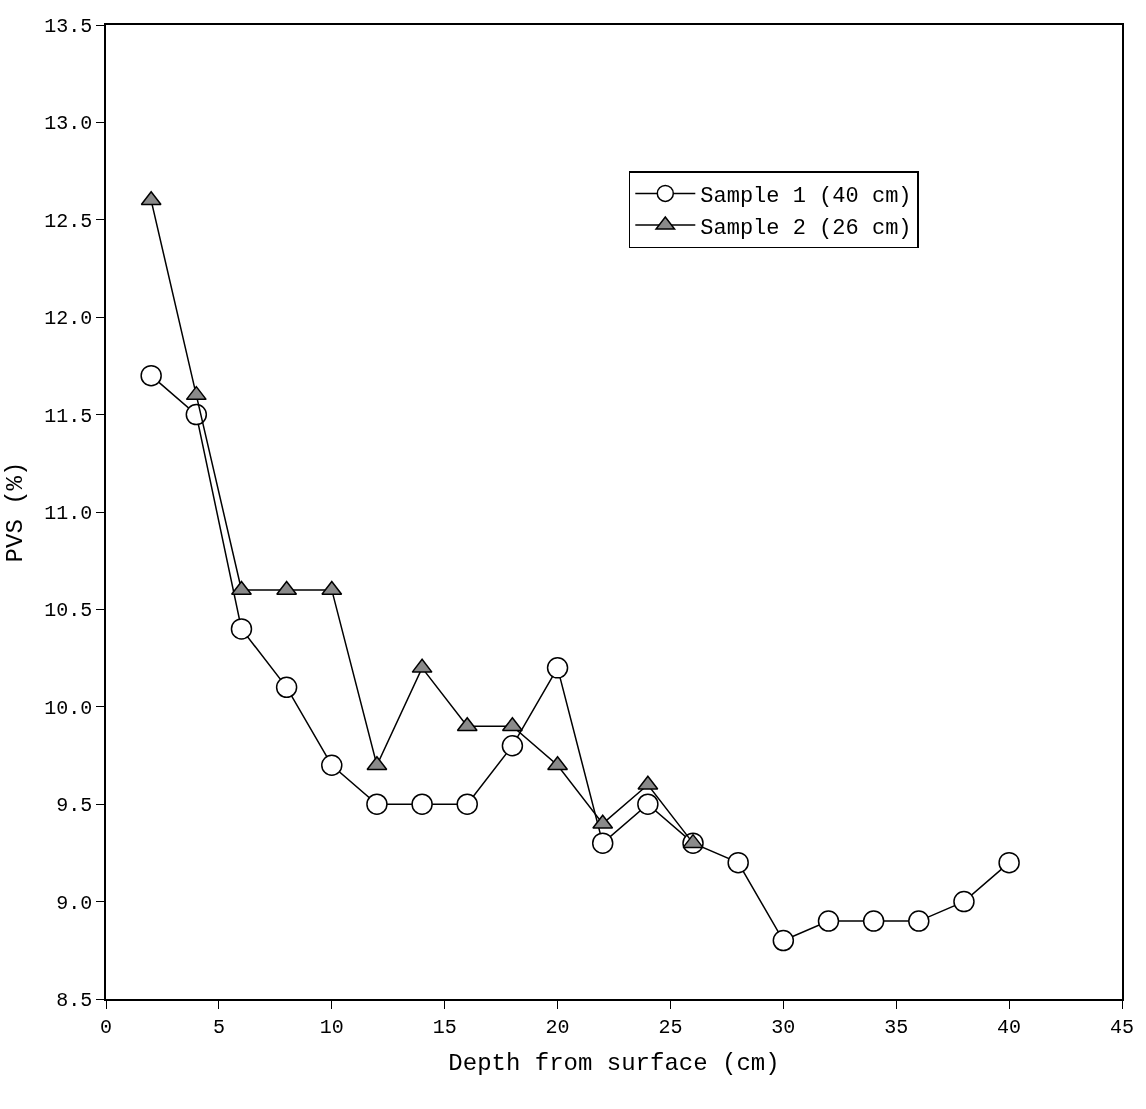 The image size is (1146, 1109). What do you see at coordinates (68, 124) in the screenshot?
I see `y-tick-label: 13.0` at bounding box center [68, 124].